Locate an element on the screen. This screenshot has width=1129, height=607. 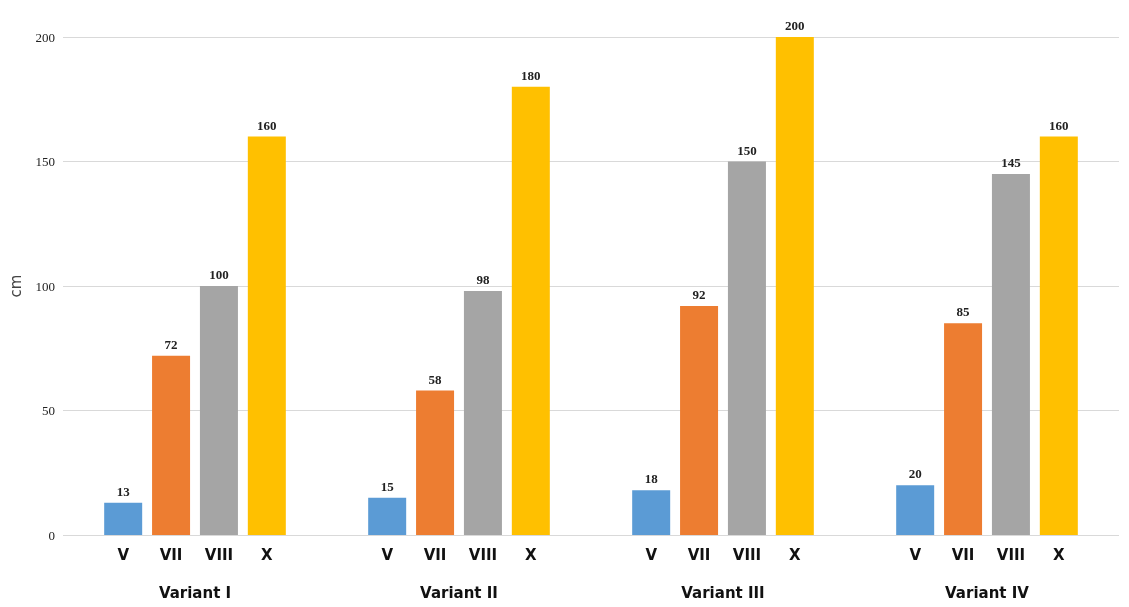
data-label: 150 is located at coordinates (747, 150).